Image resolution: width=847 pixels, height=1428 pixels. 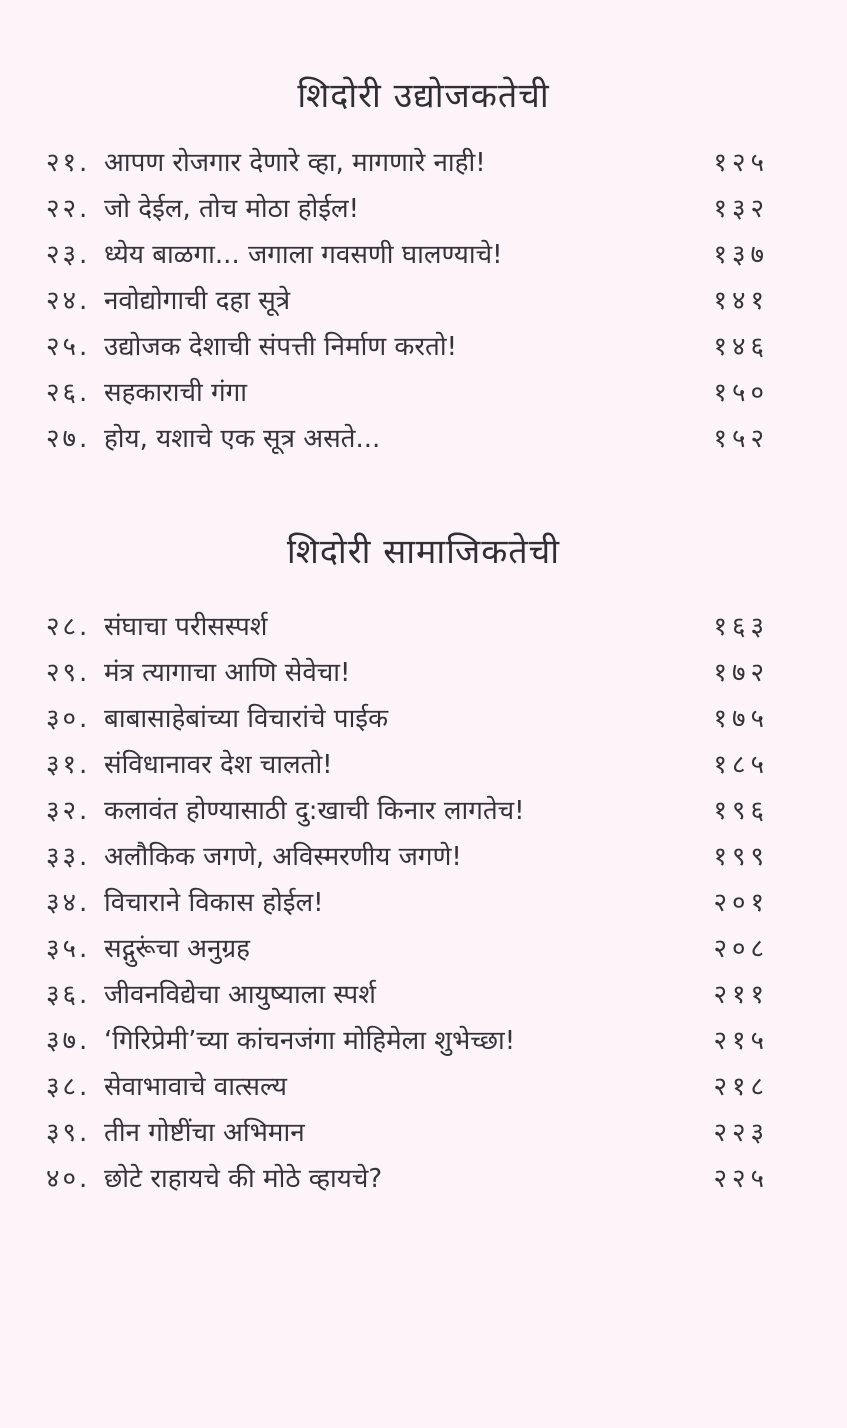 What do you see at coordinates (68, 1179) in the screenshot?
I see `toc-item-number: ४०.` at bounding box center [68, 1179].